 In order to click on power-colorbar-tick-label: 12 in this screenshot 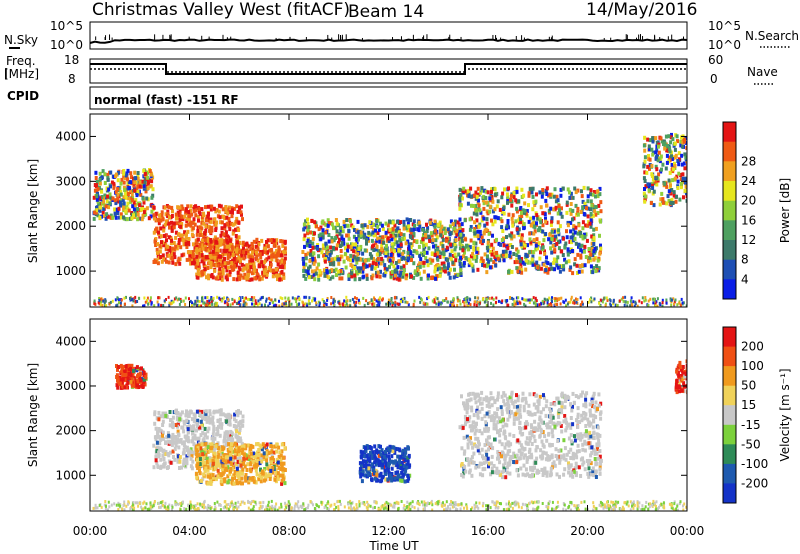, I will do `click(748, 240)`.